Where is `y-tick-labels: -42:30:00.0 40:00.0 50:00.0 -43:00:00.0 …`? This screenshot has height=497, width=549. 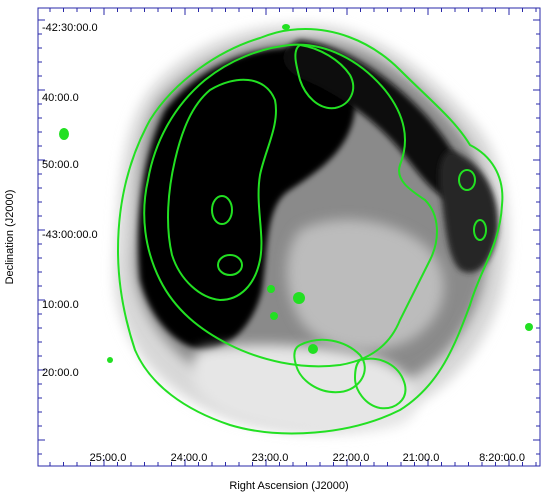
y-tick-labels: -42:30:00.0 40:00.0 50:00.0 -43:00:00.0 … is located at coordinates (70, 200).